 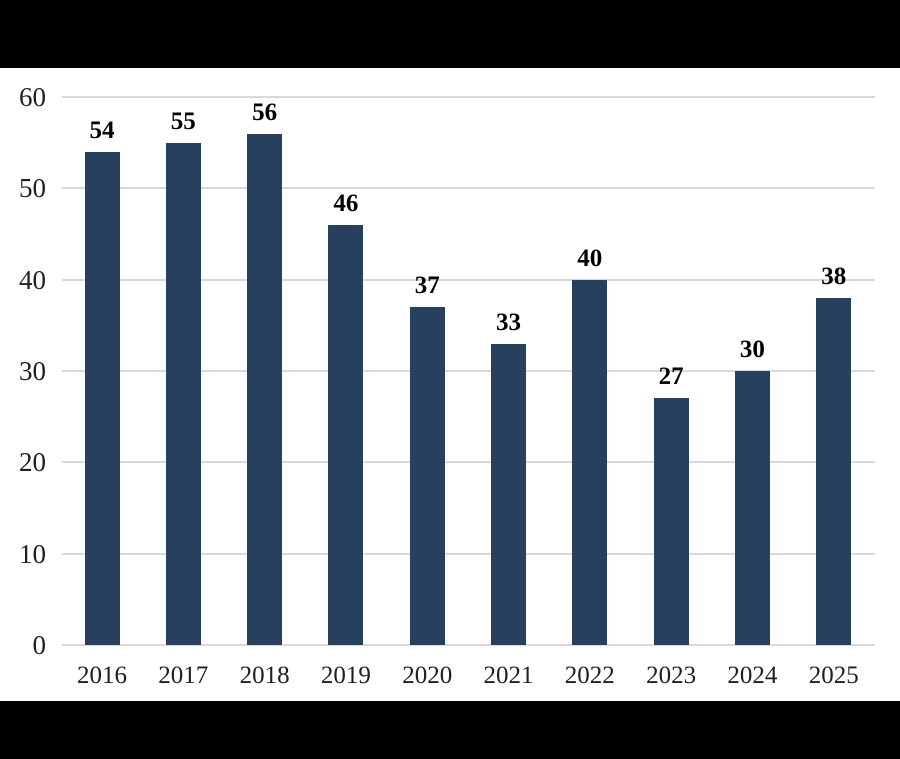 What do you see at coordinates (671, 521) in the screenshot?
I see `bar-2023` at bounding box center [671, 521].